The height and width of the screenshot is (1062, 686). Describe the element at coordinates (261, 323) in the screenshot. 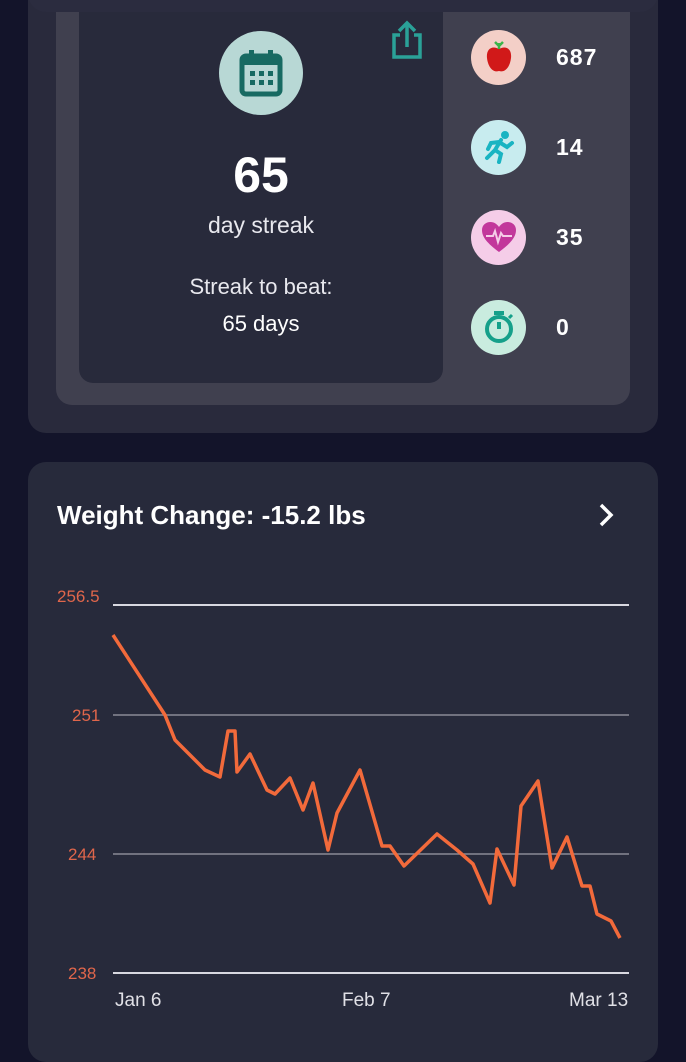

I see `streak-to-beat-value: 65 days` at that location.